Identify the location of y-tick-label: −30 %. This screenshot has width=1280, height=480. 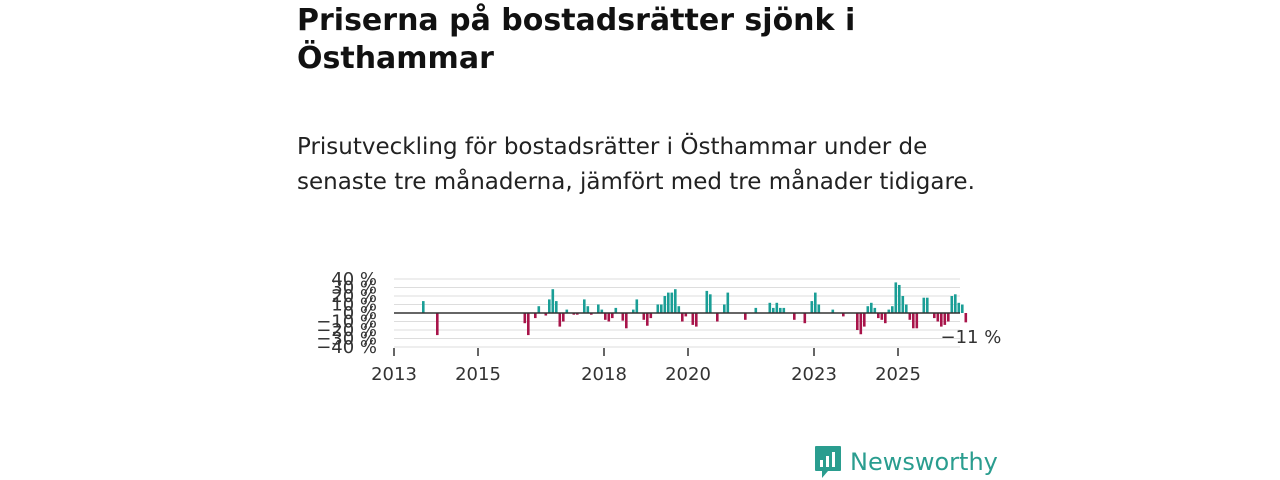
(346, 339).